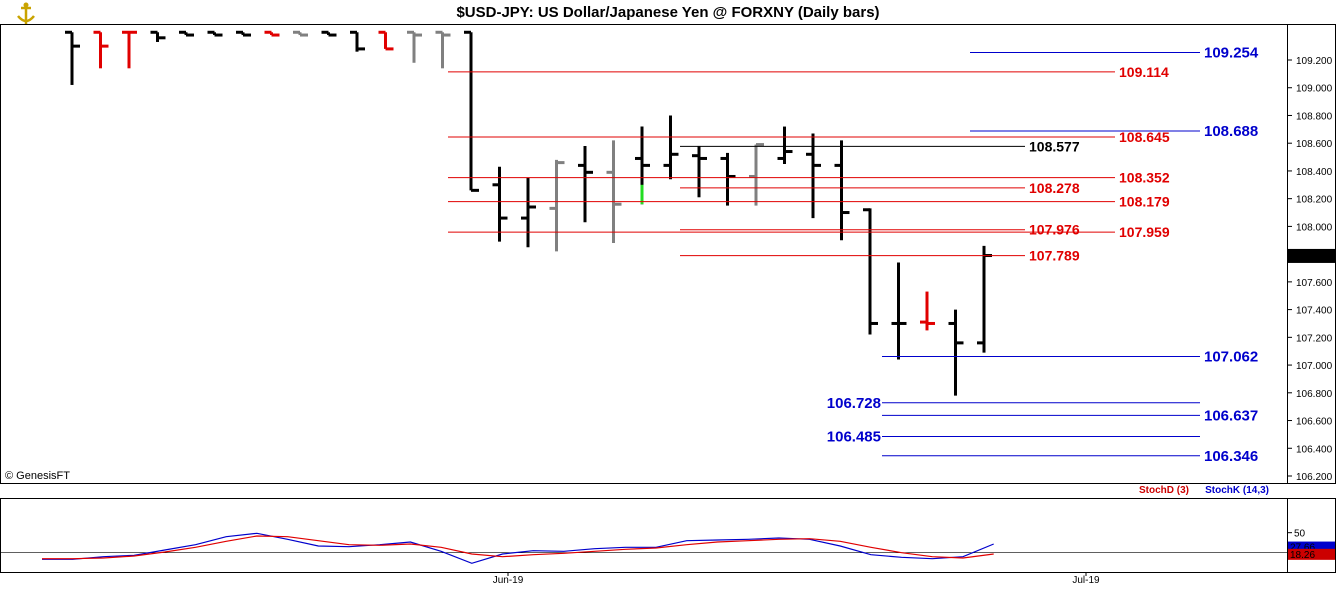 This screenshot has width=1336, height=596. What do you see at coordinates (1144, 137) in the screenshot?
I see `level-label: 108.645` at bounding box center [1144, 137].